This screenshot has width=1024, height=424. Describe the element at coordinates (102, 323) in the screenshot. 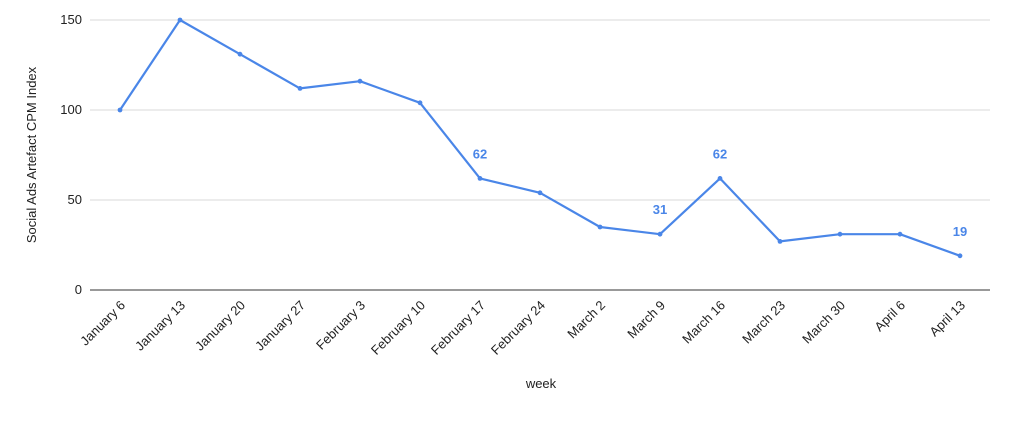

I see `x-tick-label: January 6` at that location.